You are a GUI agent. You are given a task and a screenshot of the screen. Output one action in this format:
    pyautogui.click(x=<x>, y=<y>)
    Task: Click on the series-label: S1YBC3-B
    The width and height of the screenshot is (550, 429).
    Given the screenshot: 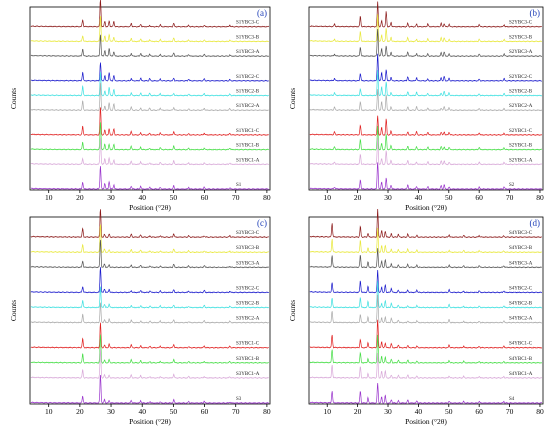 What is the action you would take?
    pyautogui.click(x=248, y=37)
    